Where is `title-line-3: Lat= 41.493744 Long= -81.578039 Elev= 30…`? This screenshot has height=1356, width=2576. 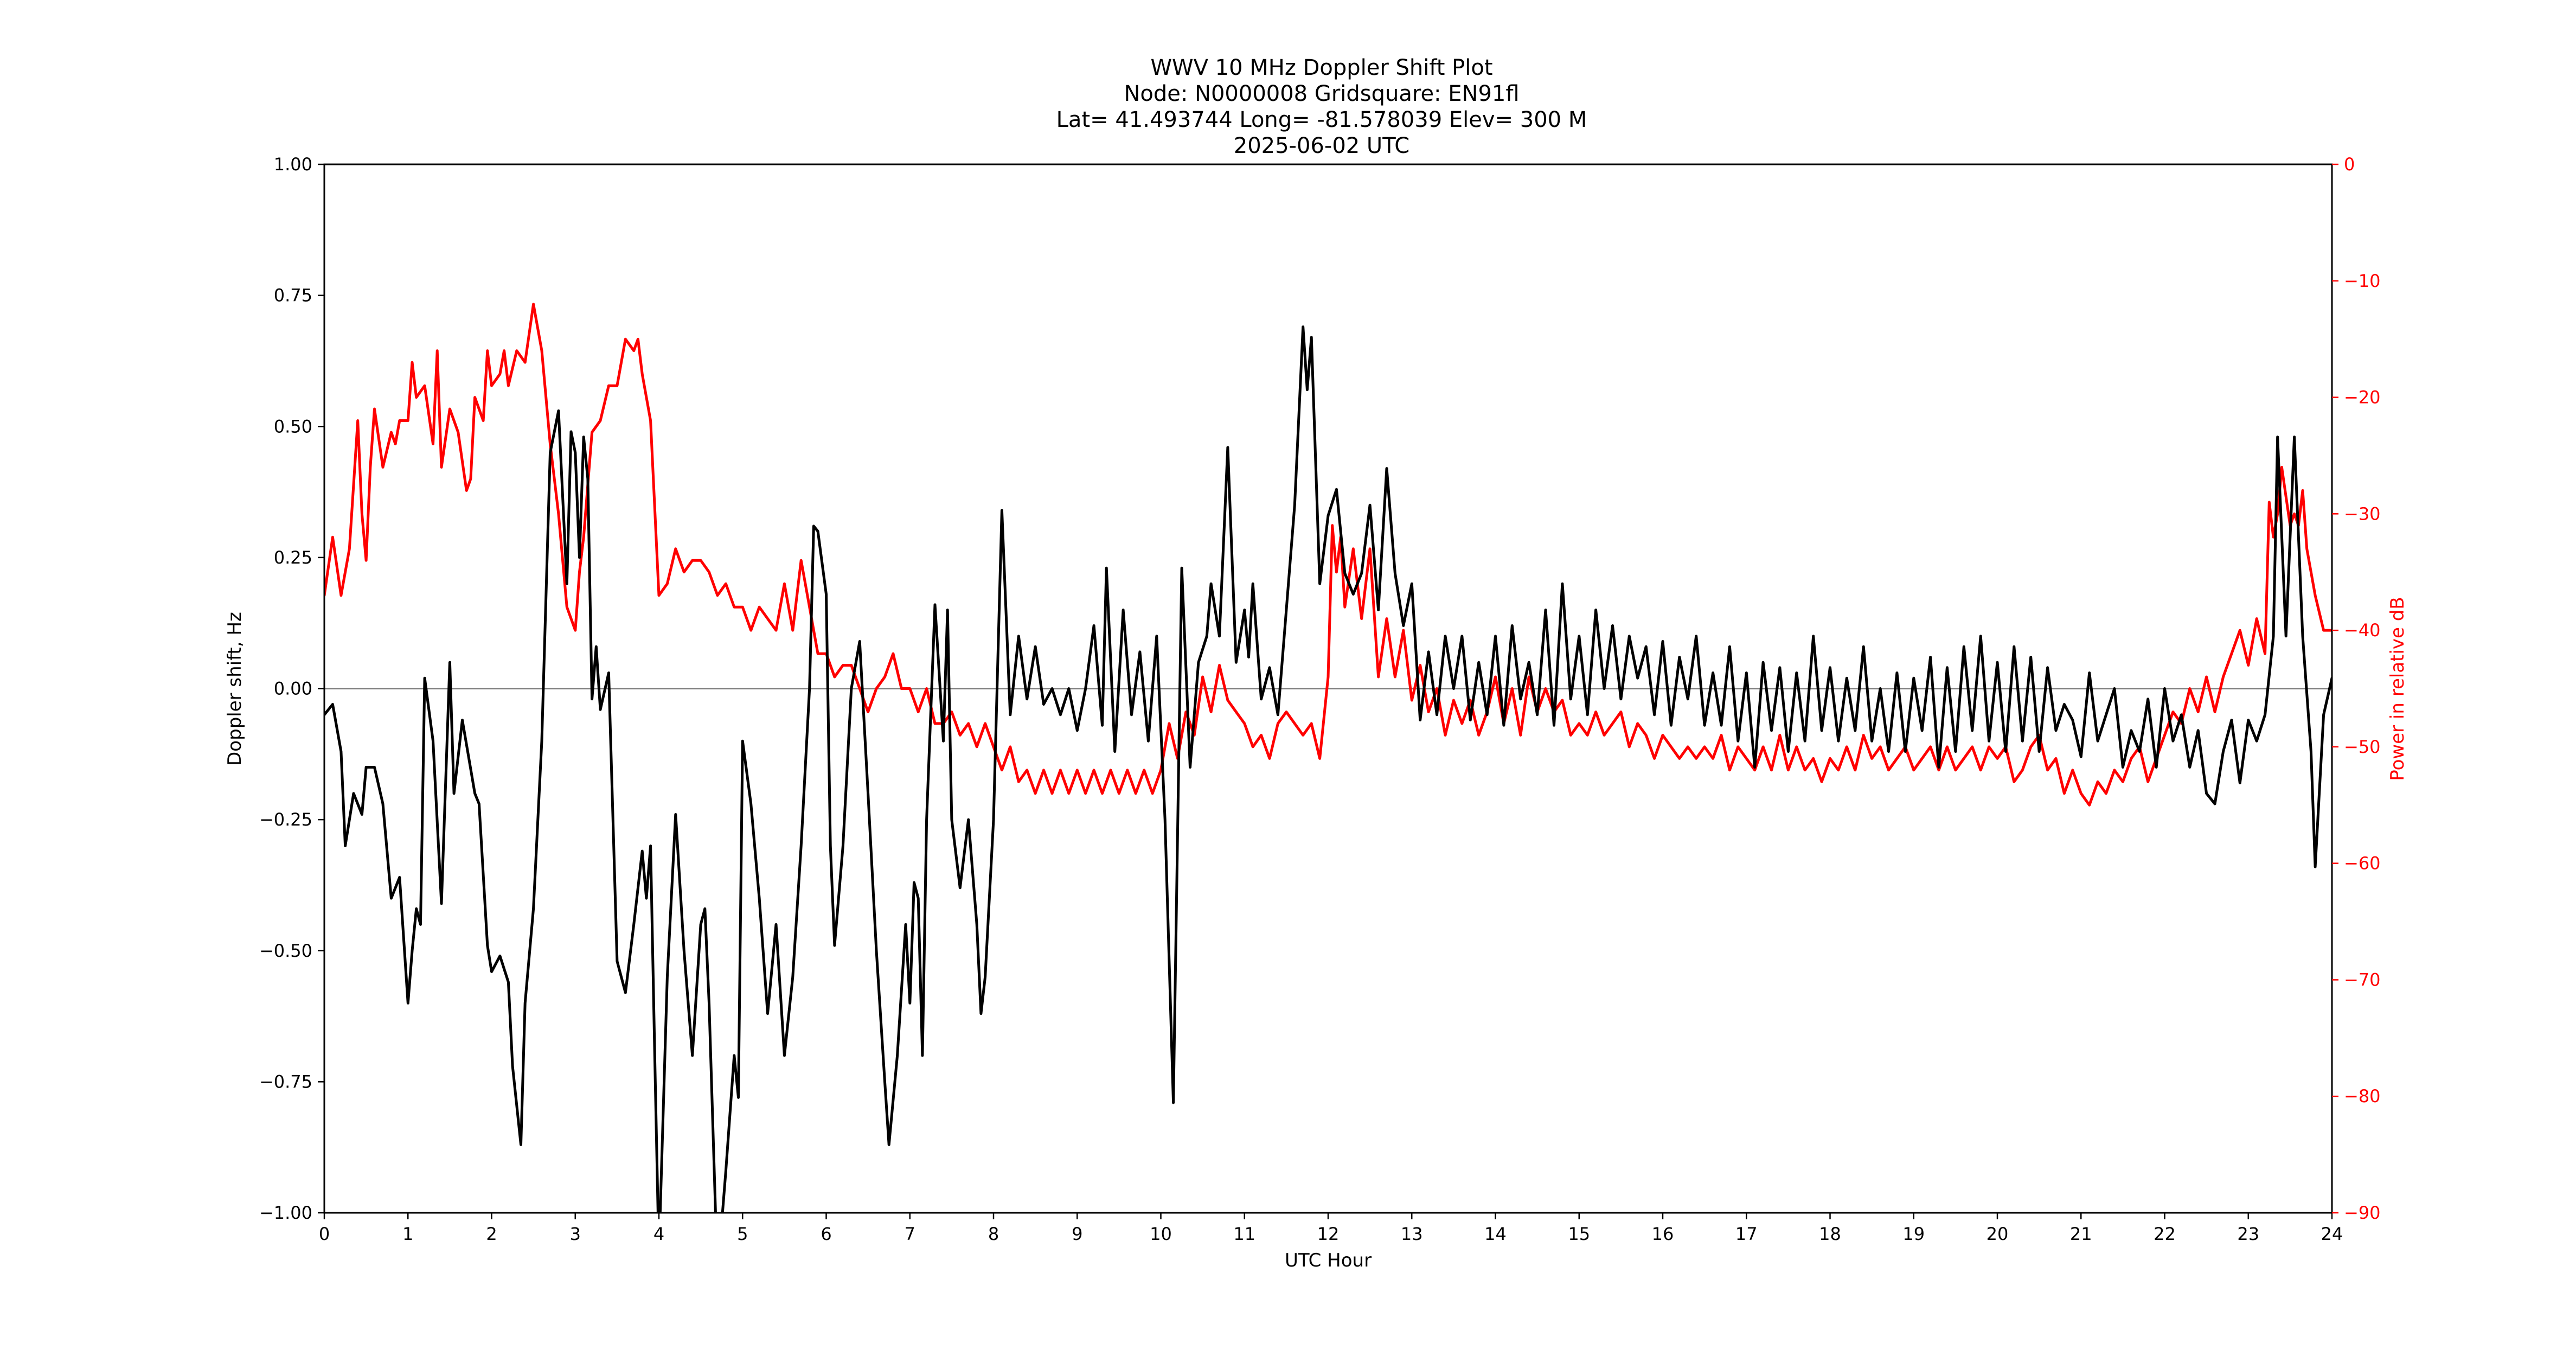
title-line-3: Lat= 41.493744 Long= -81.578039 Elev= 30… is located at coordinates (1321, 119).